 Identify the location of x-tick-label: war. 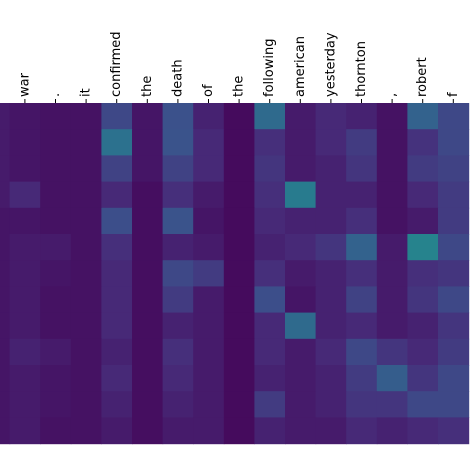
(24, 84).